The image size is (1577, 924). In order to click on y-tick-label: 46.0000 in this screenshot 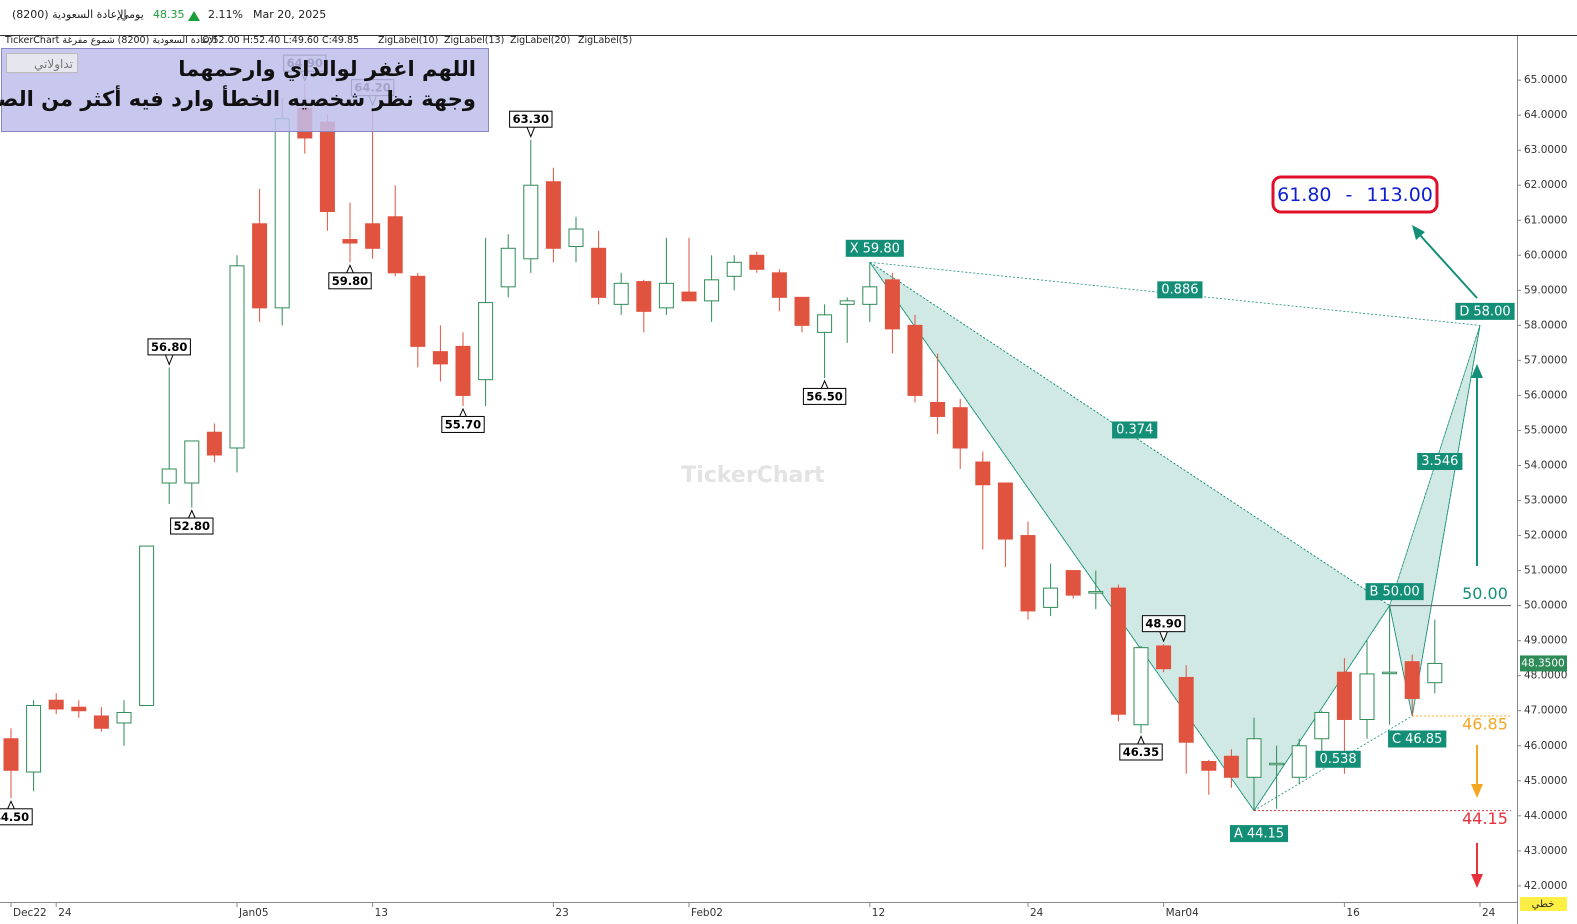, I will do `click(1545, 746)`.